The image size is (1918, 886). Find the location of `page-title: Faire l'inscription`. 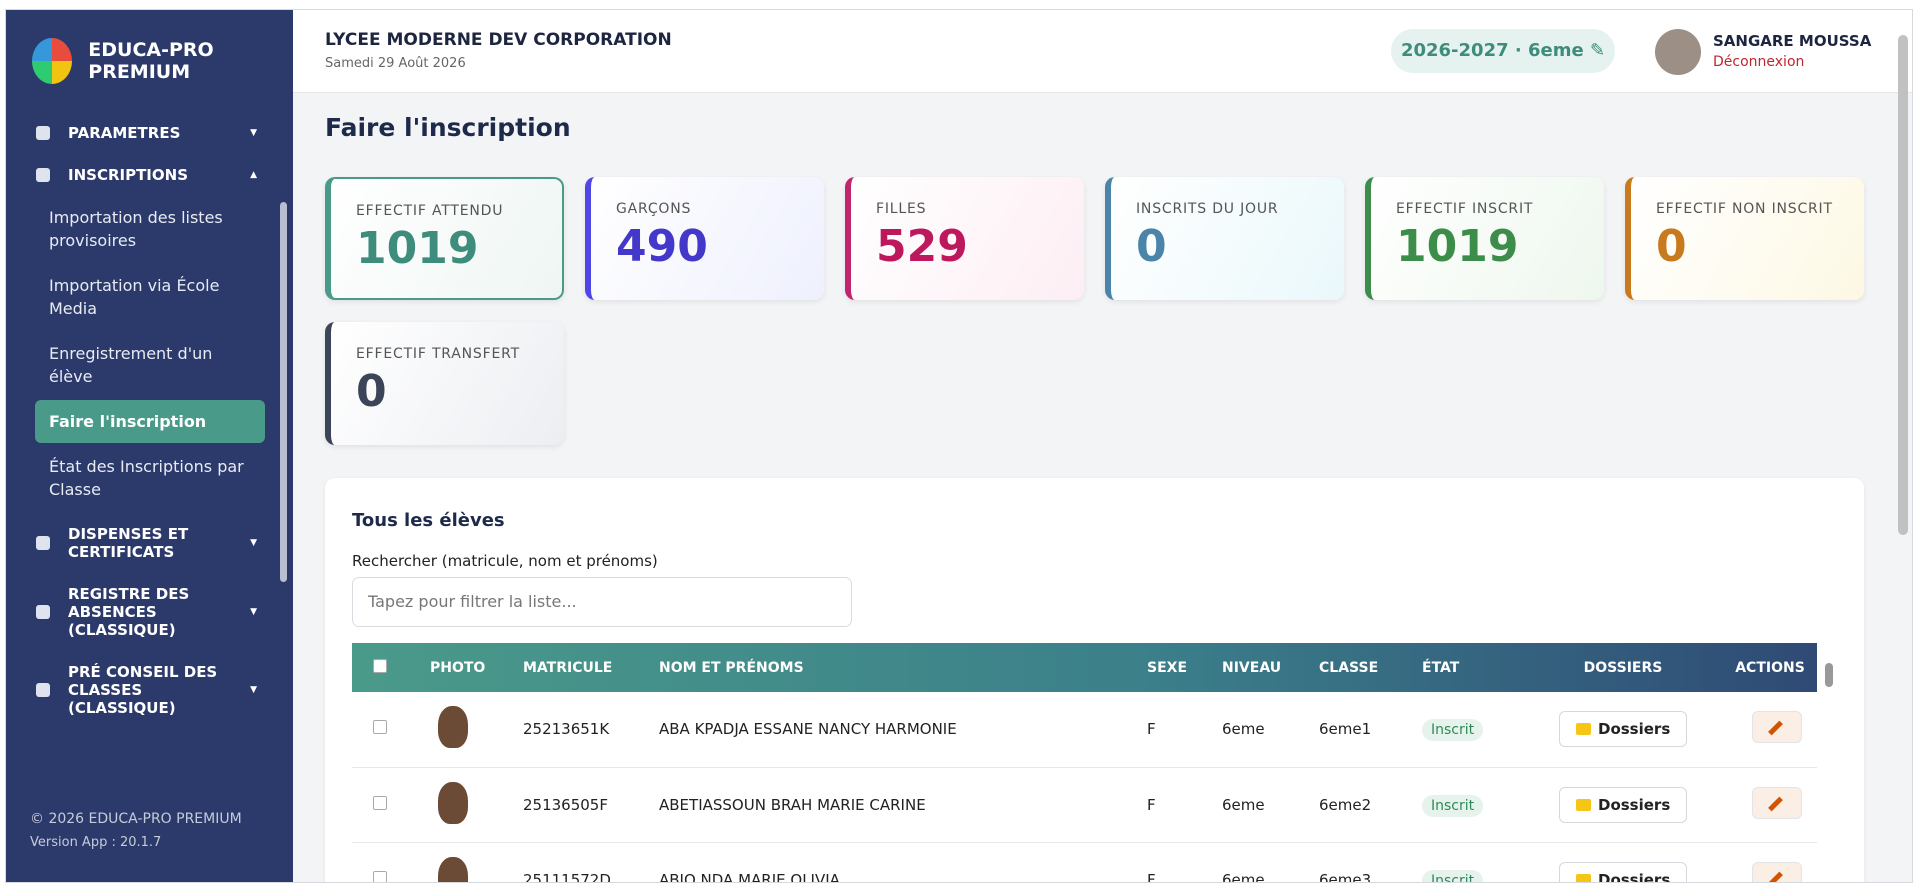

page-title: Faire l'inscription is located at coordinates (448, 127).